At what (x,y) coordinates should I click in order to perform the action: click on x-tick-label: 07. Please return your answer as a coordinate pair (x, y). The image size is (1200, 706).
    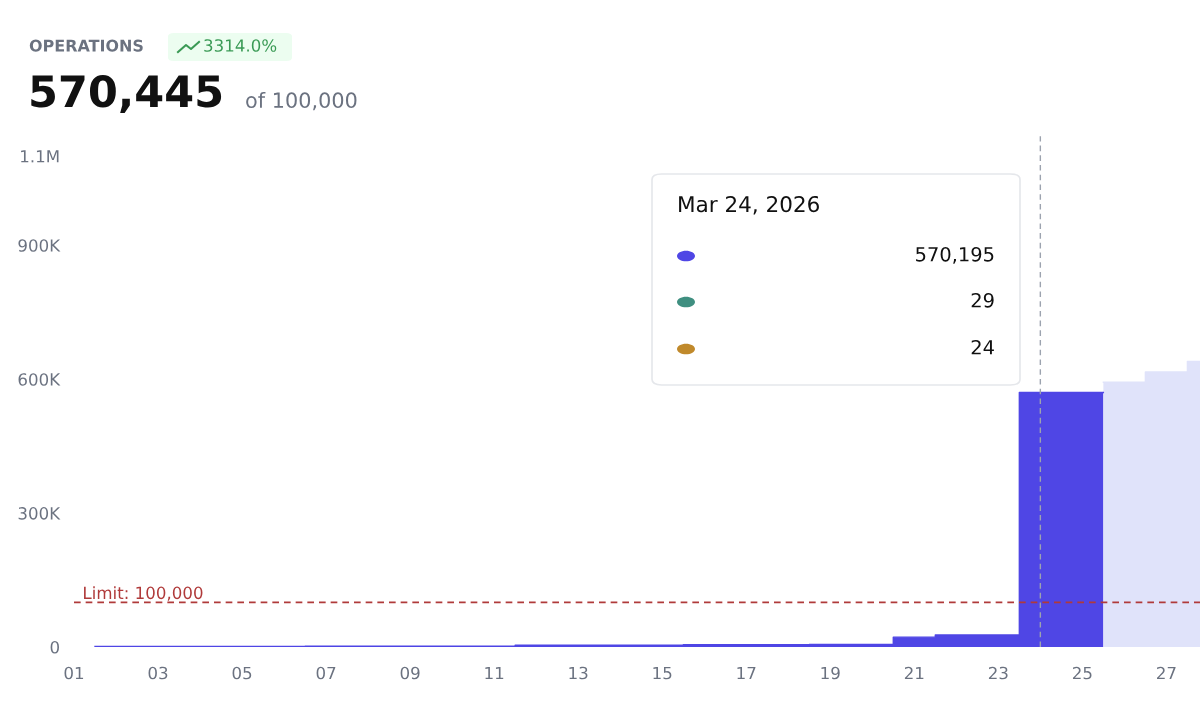
    Looking at the image, I should click on (326, 673).